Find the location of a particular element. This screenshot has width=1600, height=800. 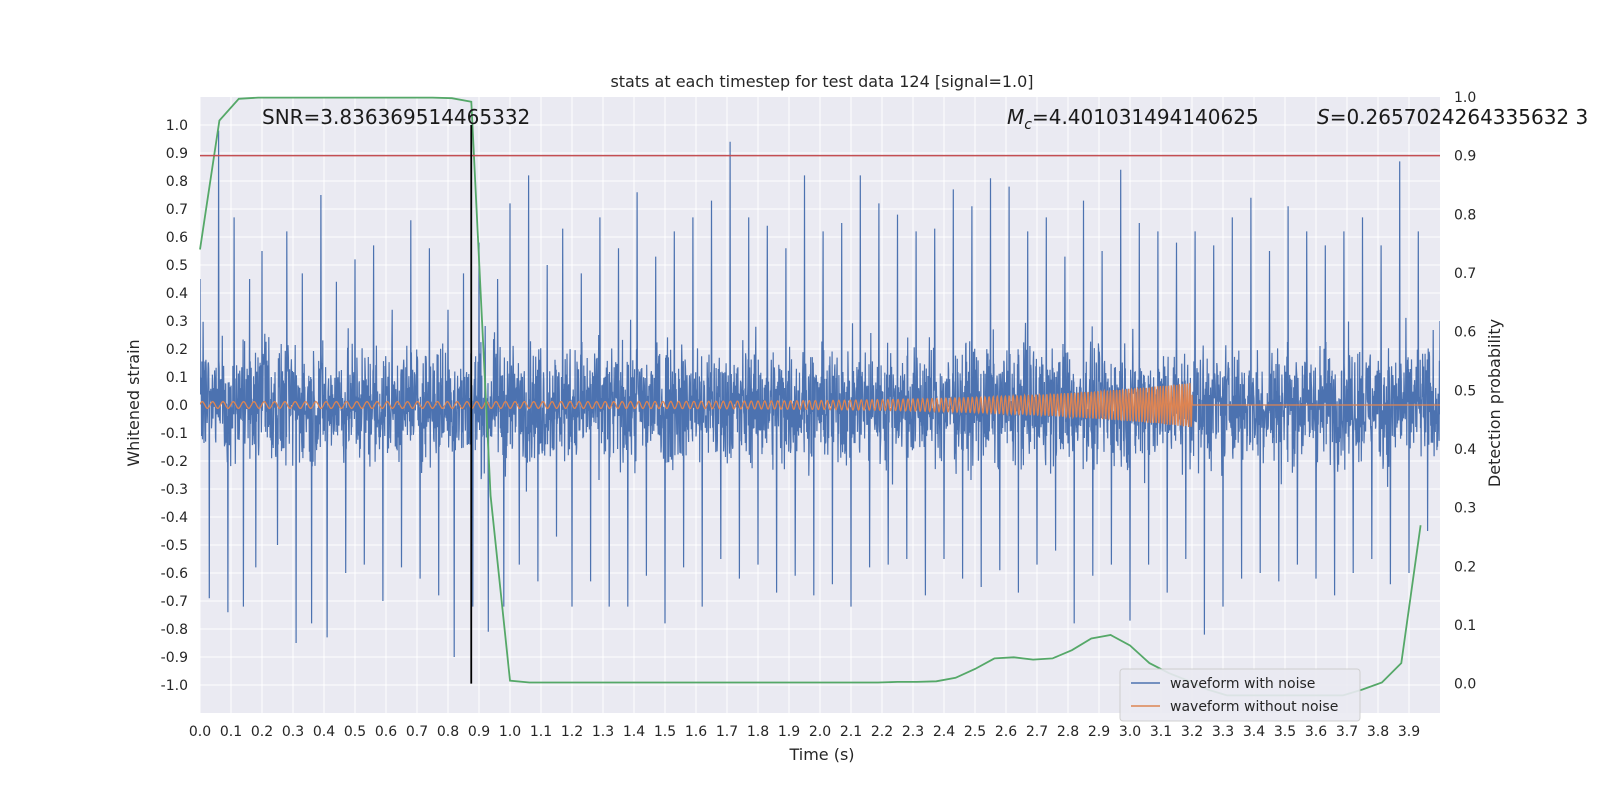

x-tick-label: 2.2 is located at coordinates (882, 732).